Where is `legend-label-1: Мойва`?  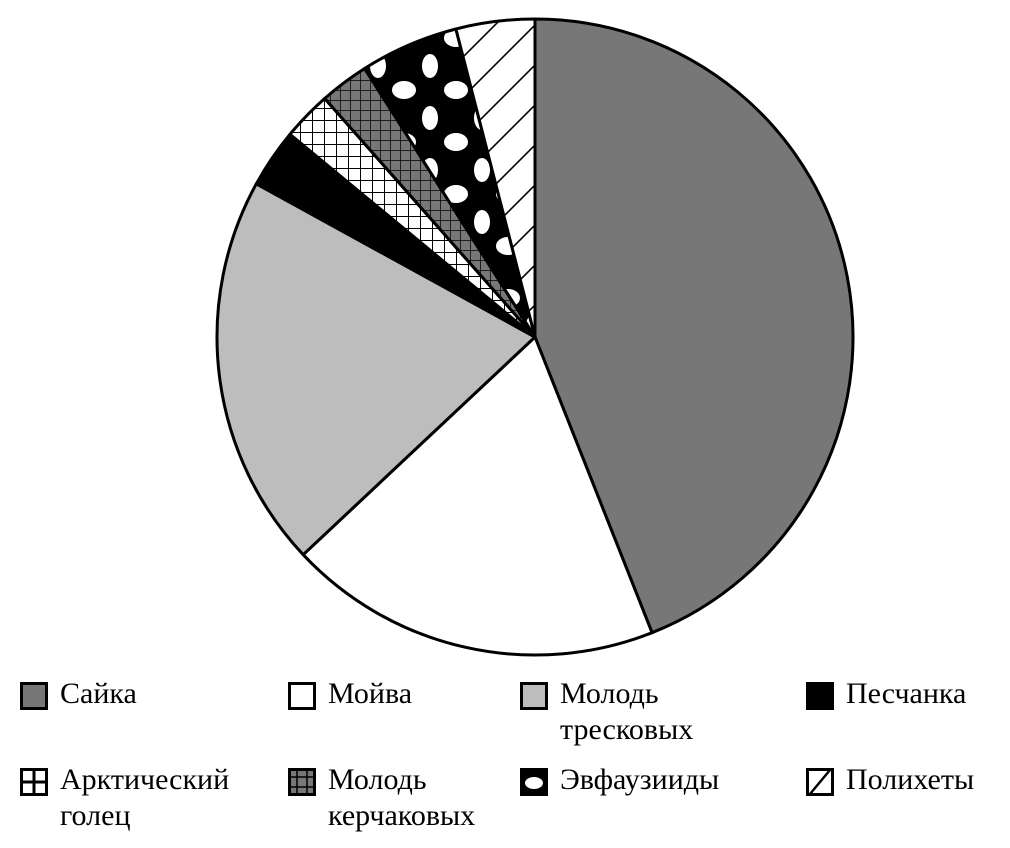 legend-label-1: Мойва is located at coordinates (370, 693).